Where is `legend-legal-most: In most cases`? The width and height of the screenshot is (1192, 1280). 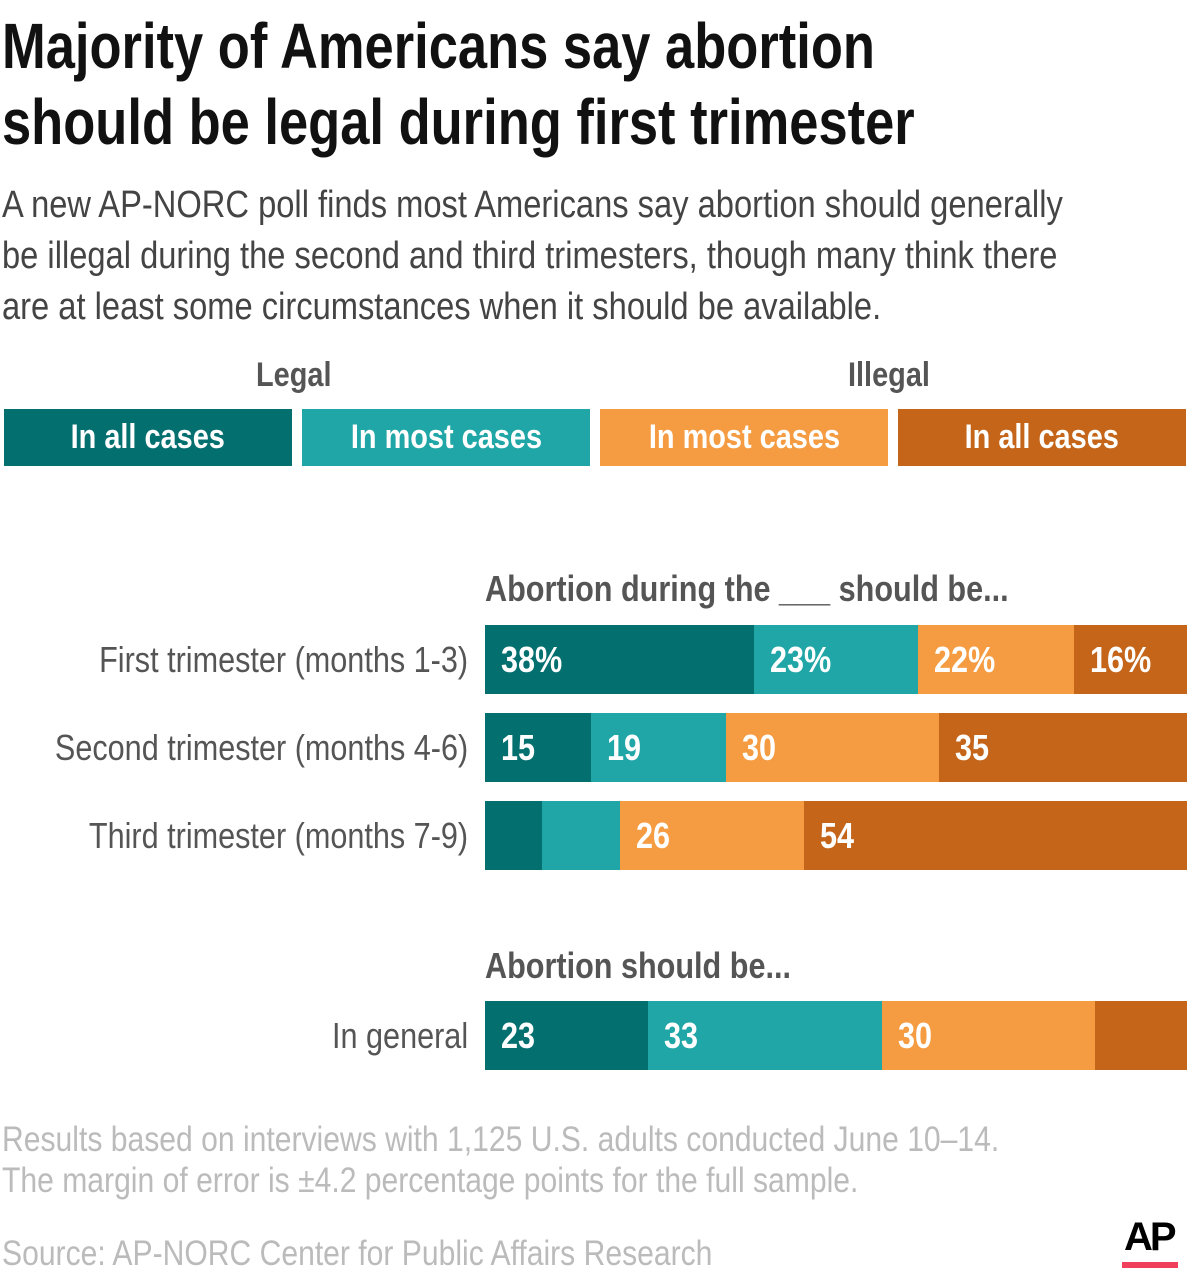
legend-legal-most: In most cases is located at coordinates (446, 437).